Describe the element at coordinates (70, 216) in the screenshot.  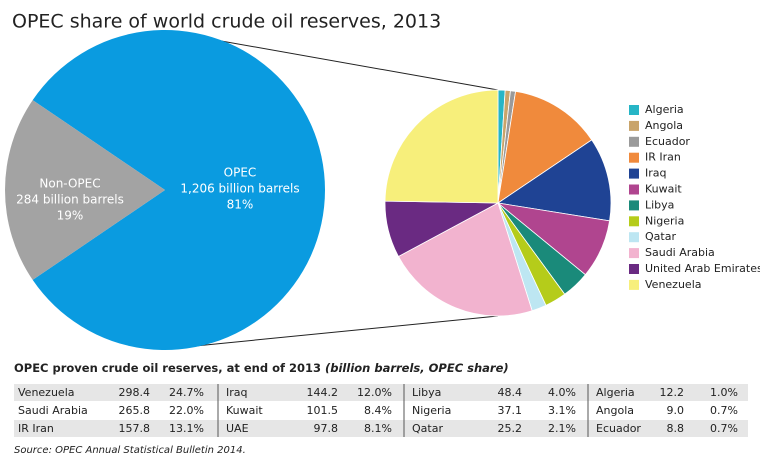
I see `slice-label: 19%` at that location.